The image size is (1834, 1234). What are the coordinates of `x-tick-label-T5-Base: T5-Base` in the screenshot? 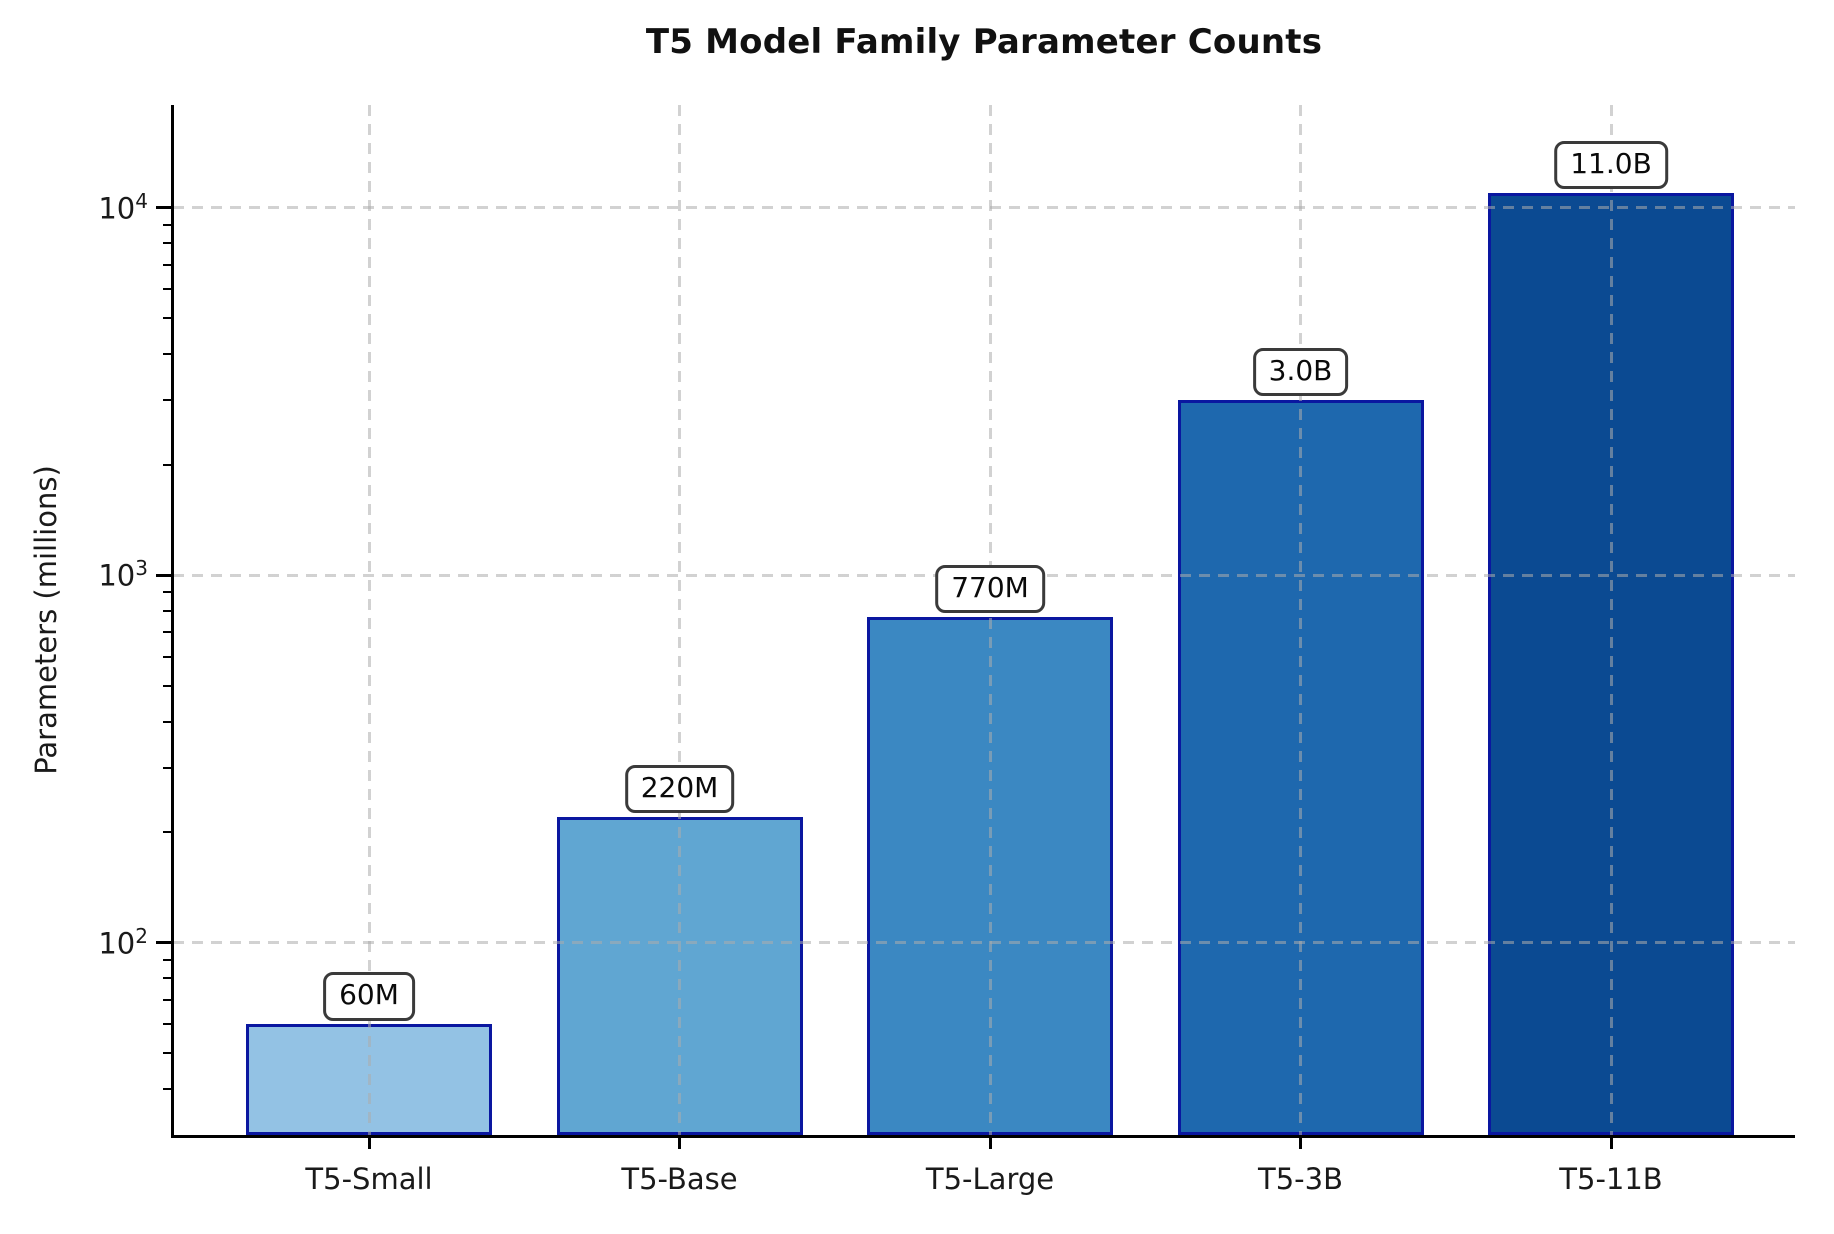 It's located at (679, 1179).